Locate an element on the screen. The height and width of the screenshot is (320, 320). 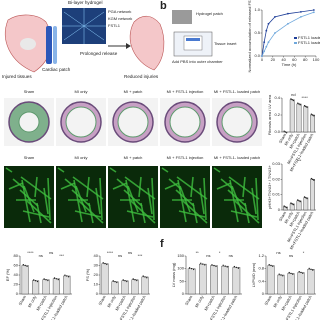
axis is located at coordinates (288, 33).